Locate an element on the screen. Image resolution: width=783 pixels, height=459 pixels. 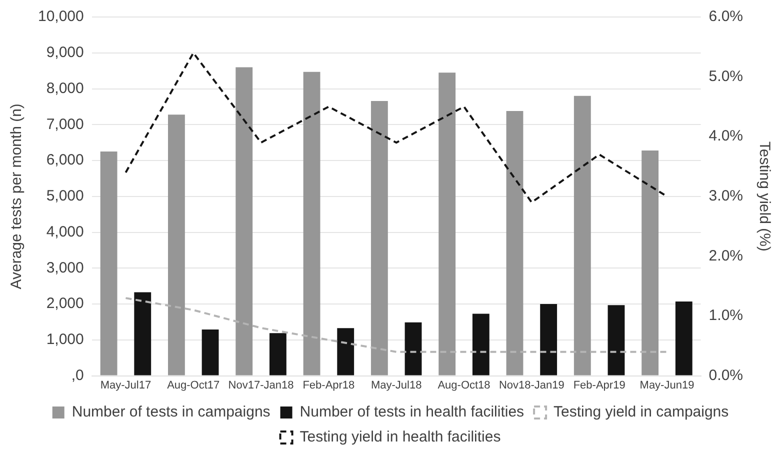
x-tick-label: Nov18-Jan19 is located at coordinates (531, 385).